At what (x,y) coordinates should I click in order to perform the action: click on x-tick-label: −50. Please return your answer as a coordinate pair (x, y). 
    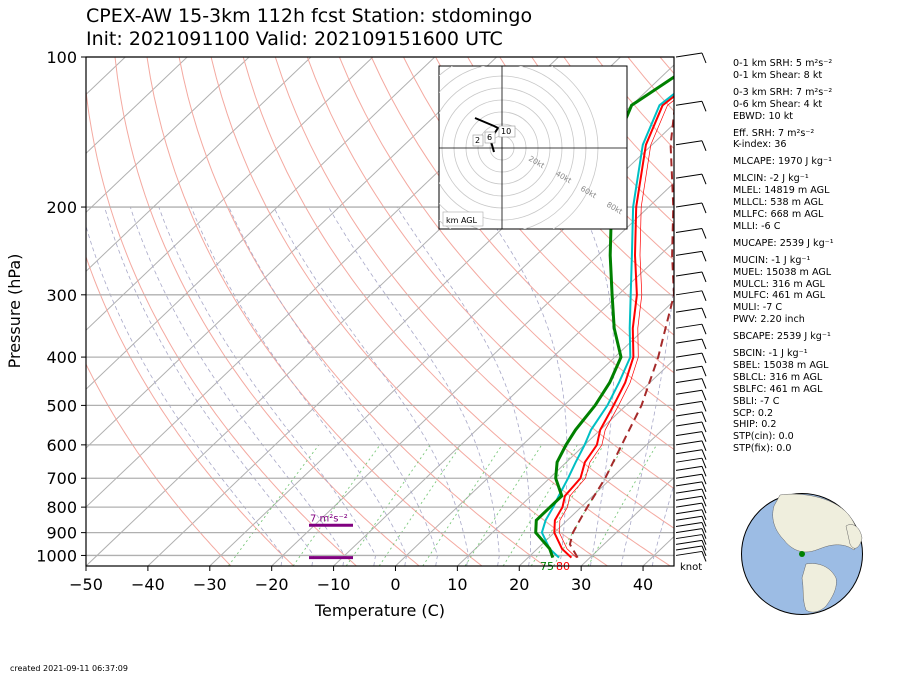
    Looking at the image, I should click on (86, 584).